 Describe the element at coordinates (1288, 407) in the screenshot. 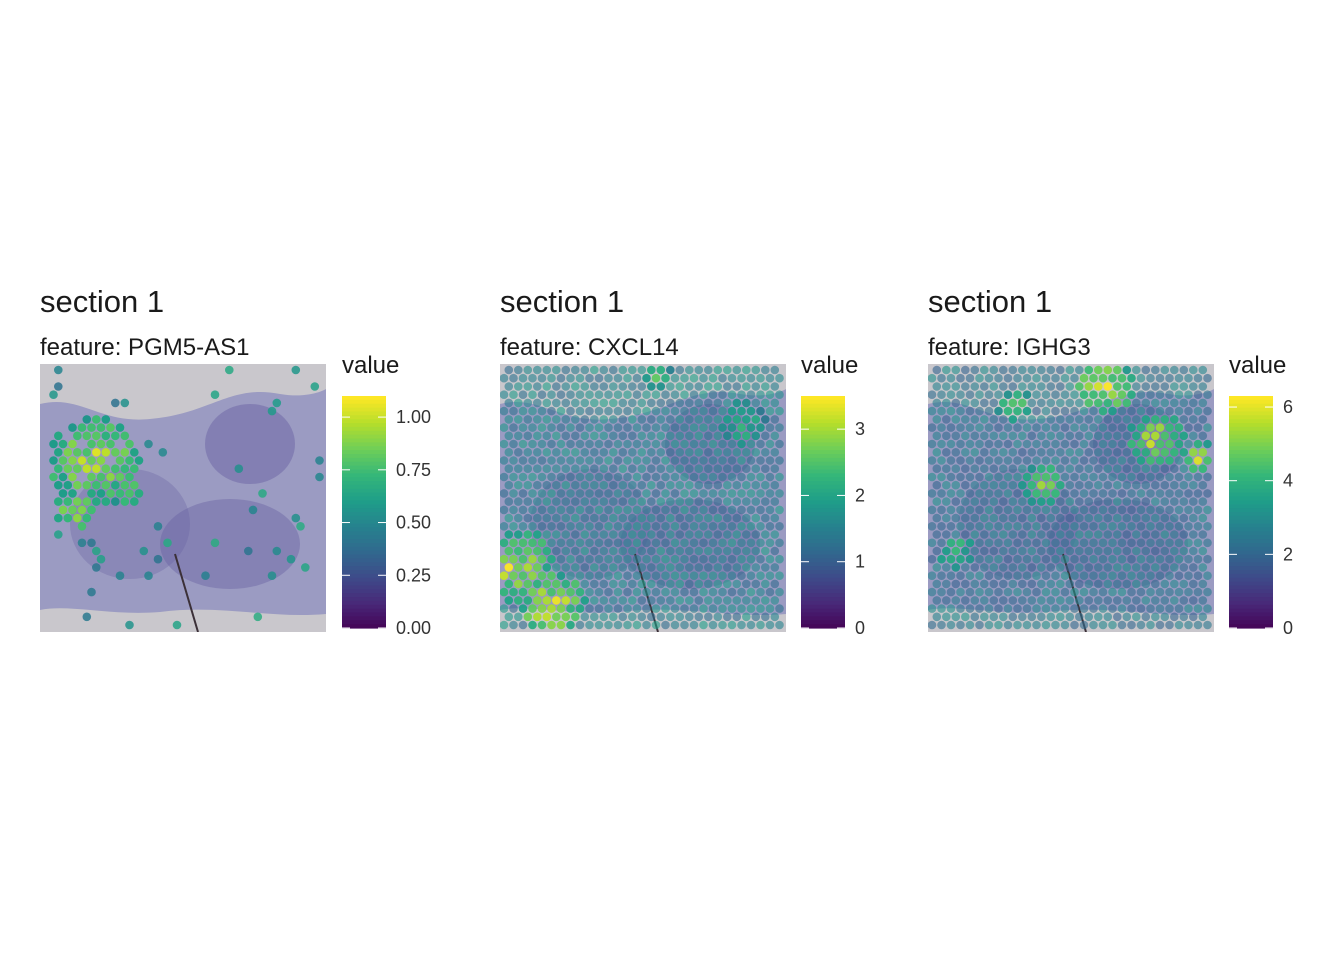

I see `legend-tick-label: 6` at that location.